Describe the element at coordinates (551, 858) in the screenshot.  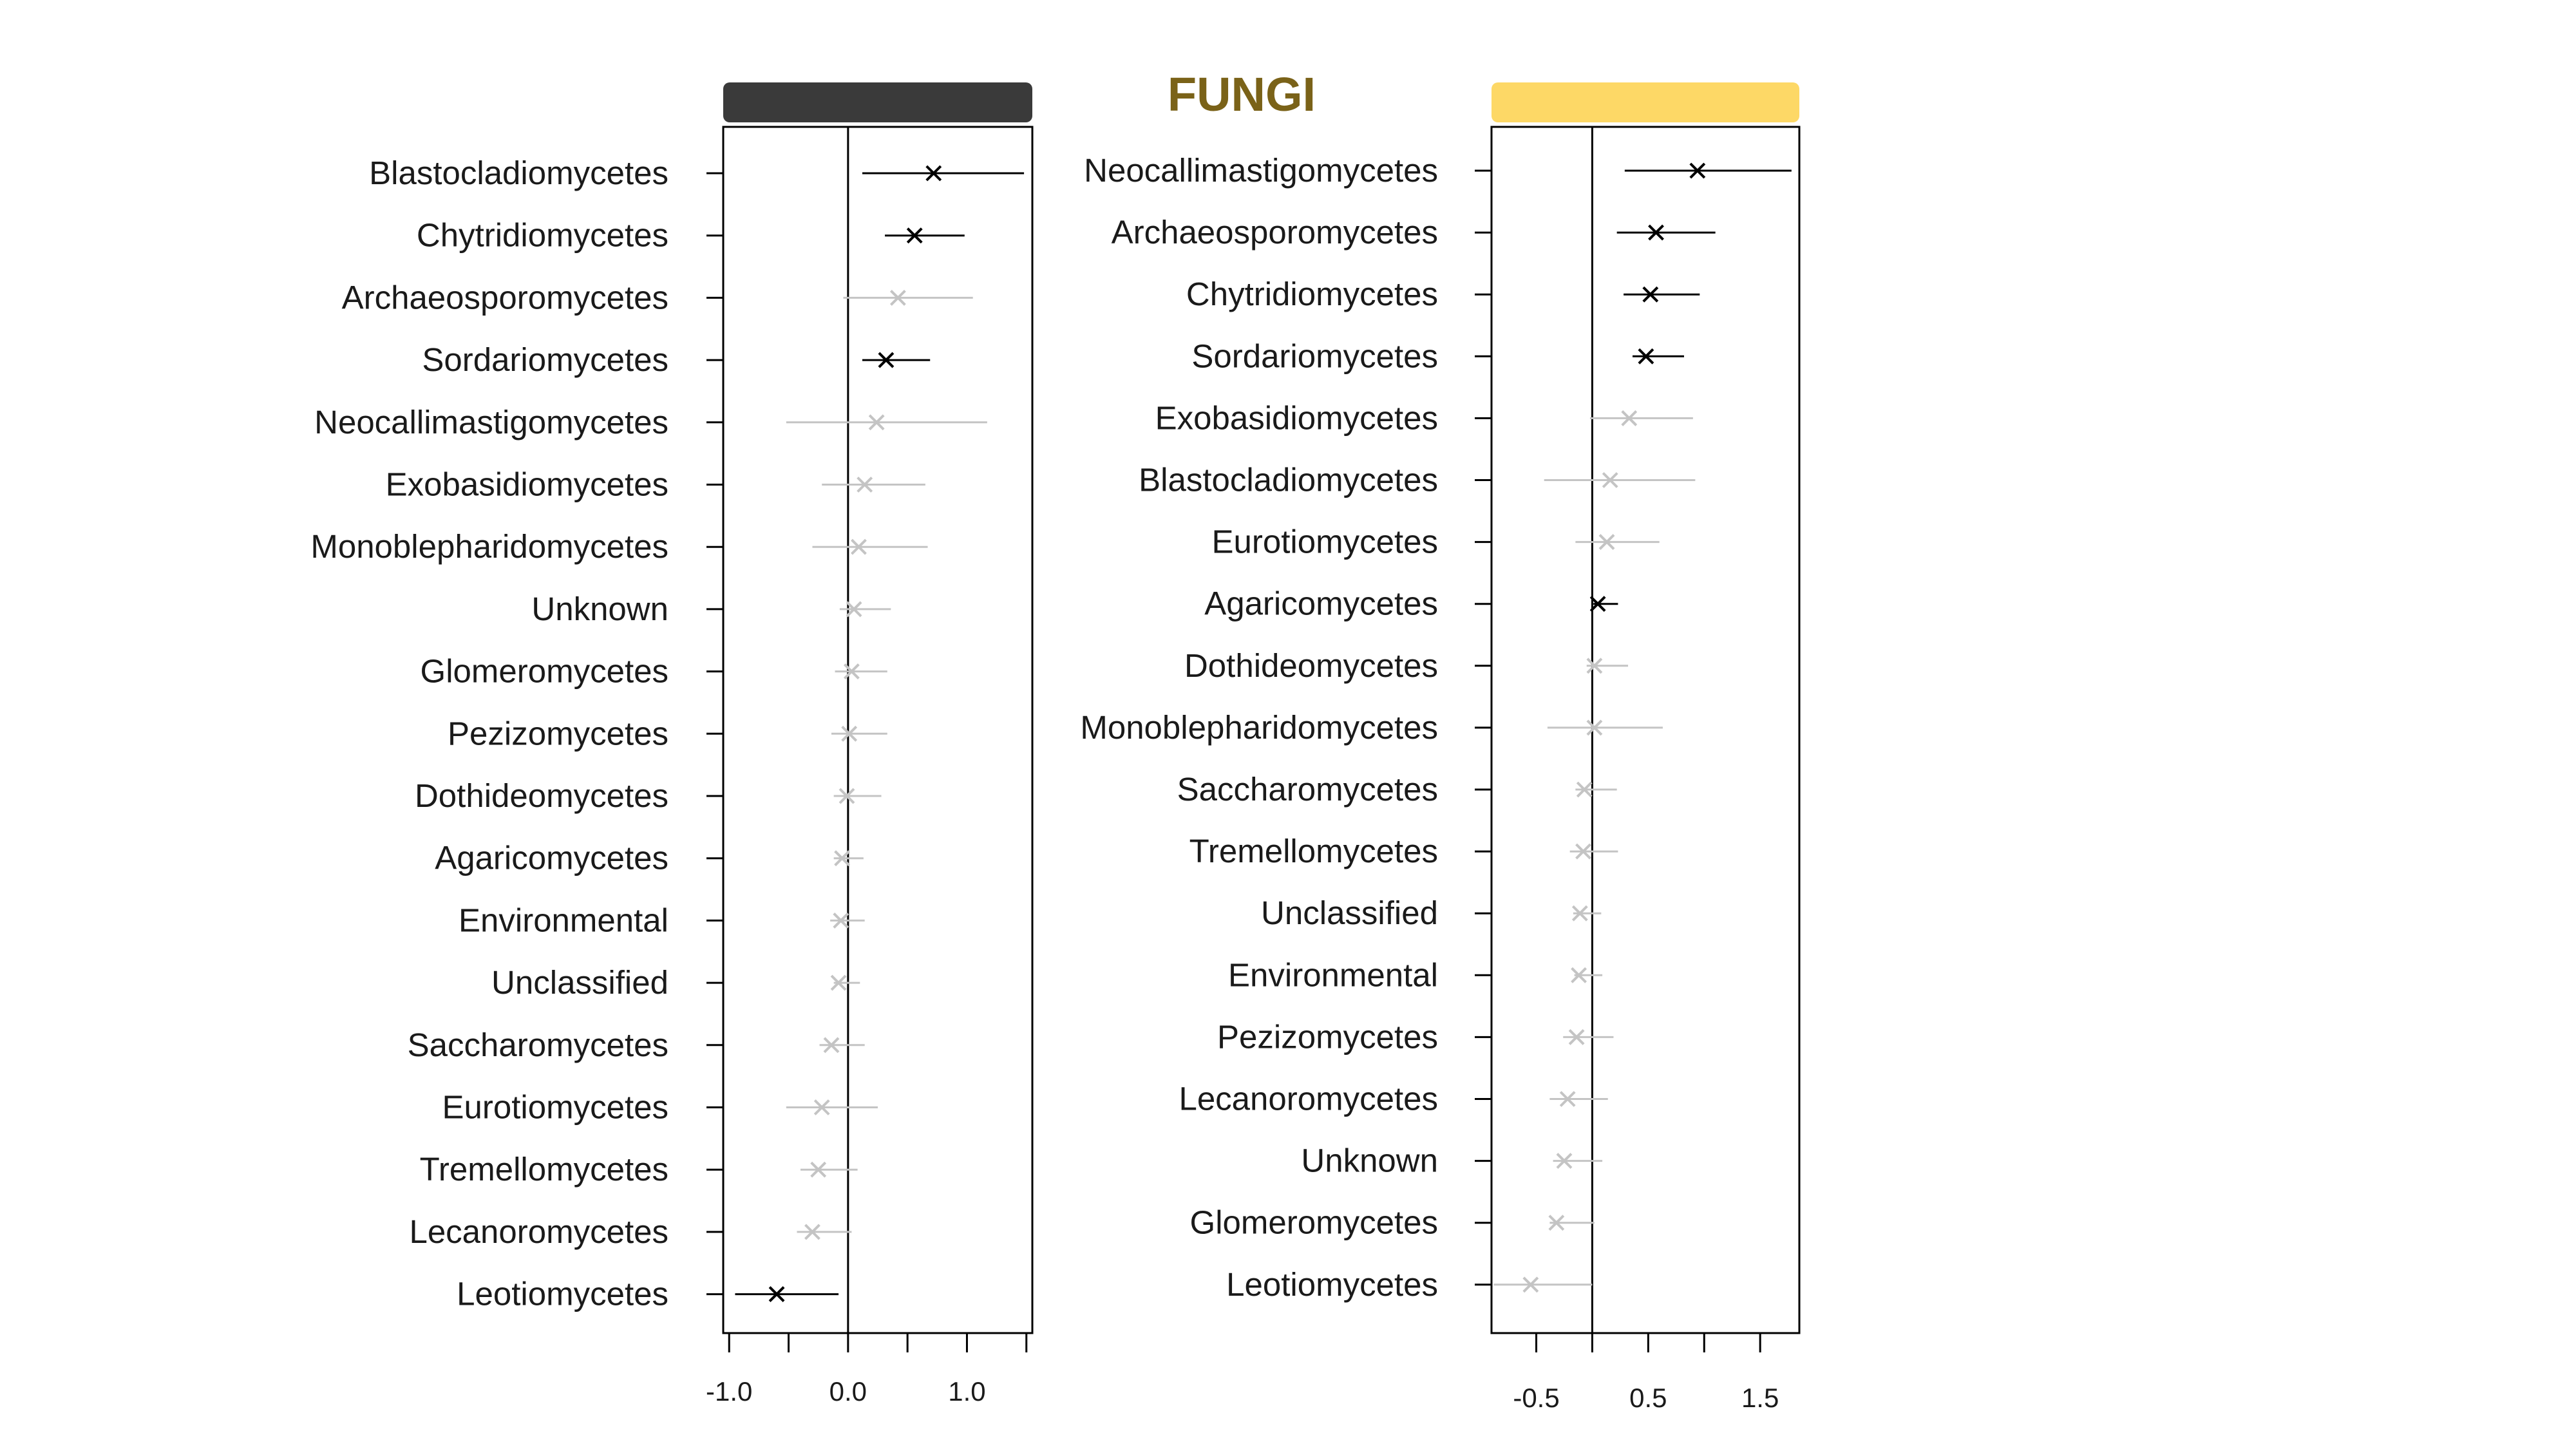
I see `left-category-label: Agaricomycetes` at that location.